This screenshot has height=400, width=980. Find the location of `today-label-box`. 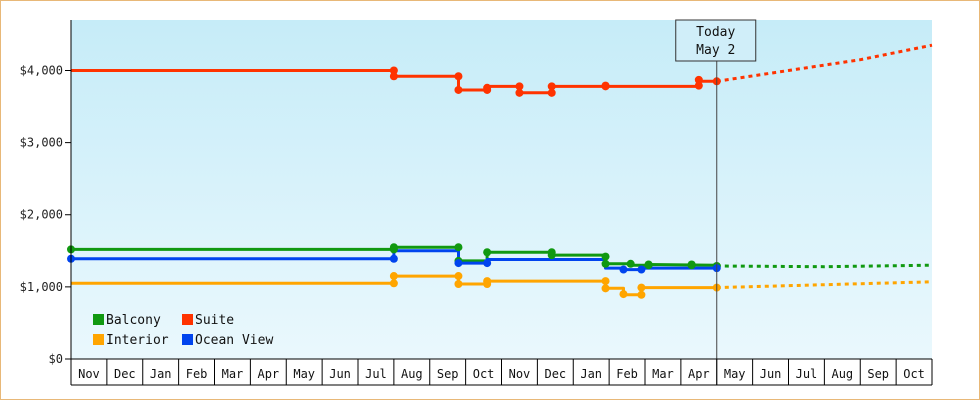

today-label-box is located at coordinates (716, 40).